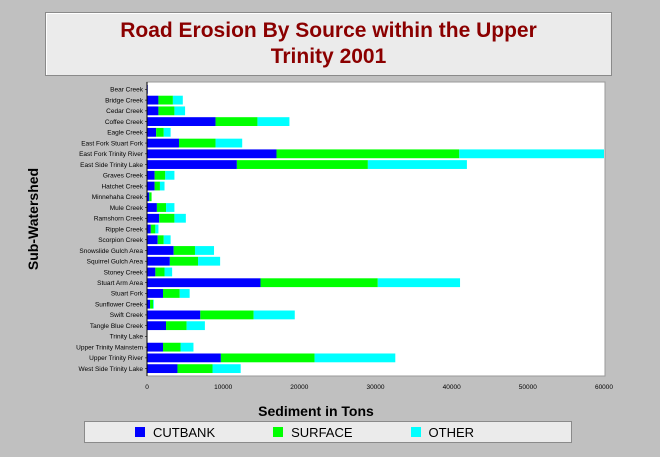  I want to click on category-label-east-fork-trinity-river: East Fork Trinity River, so click(111, 154).